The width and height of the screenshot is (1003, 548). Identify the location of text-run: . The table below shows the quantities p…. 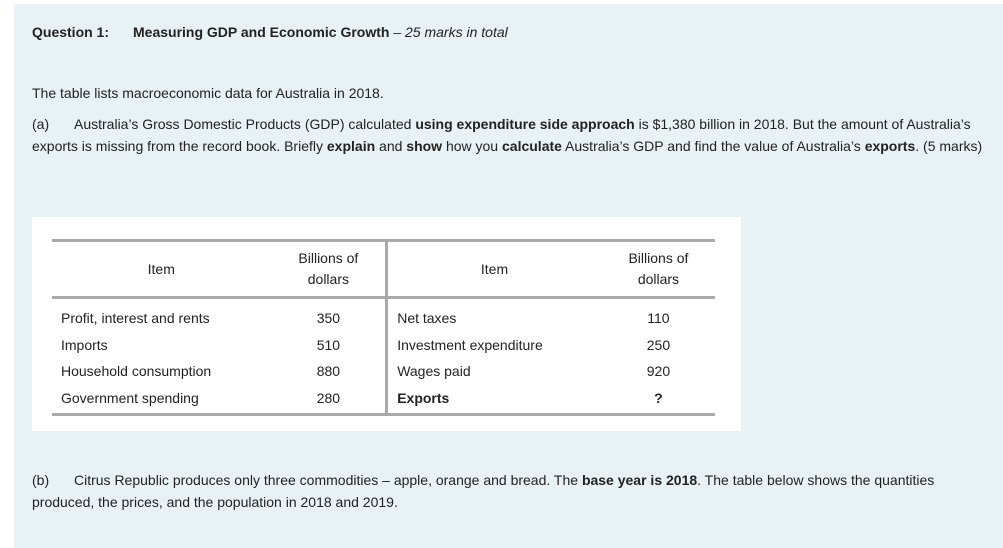
(483, 491).